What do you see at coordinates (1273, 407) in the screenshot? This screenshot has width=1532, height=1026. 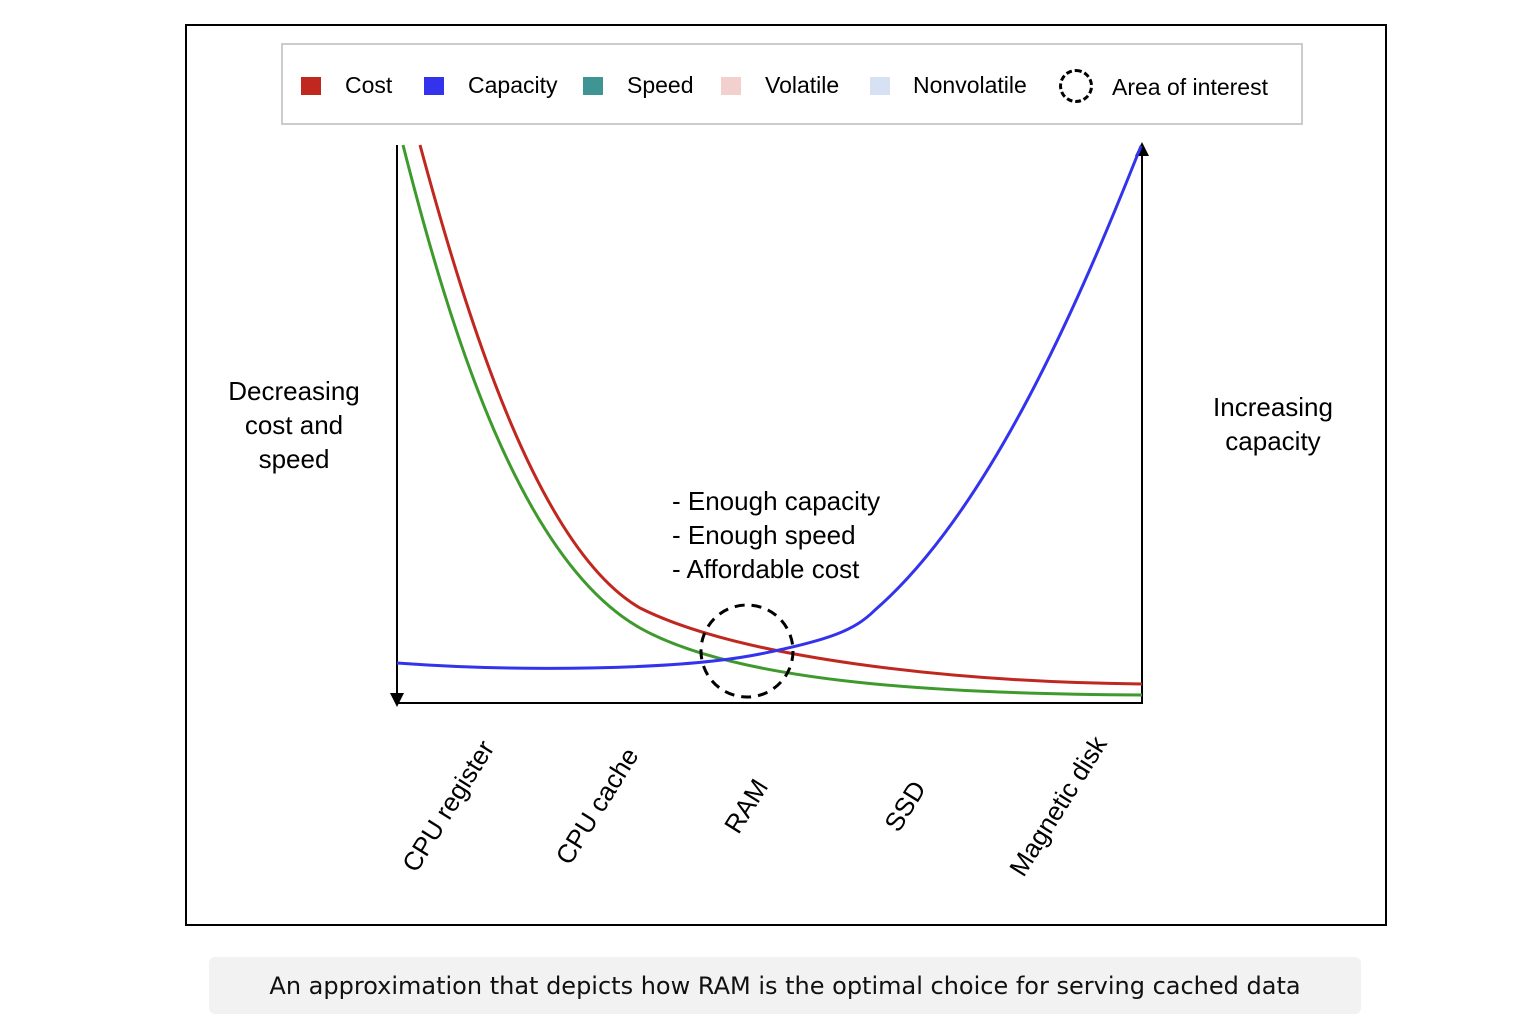 I see `right-axis-label-line: Increasing` at bounding box center [1273, 407].